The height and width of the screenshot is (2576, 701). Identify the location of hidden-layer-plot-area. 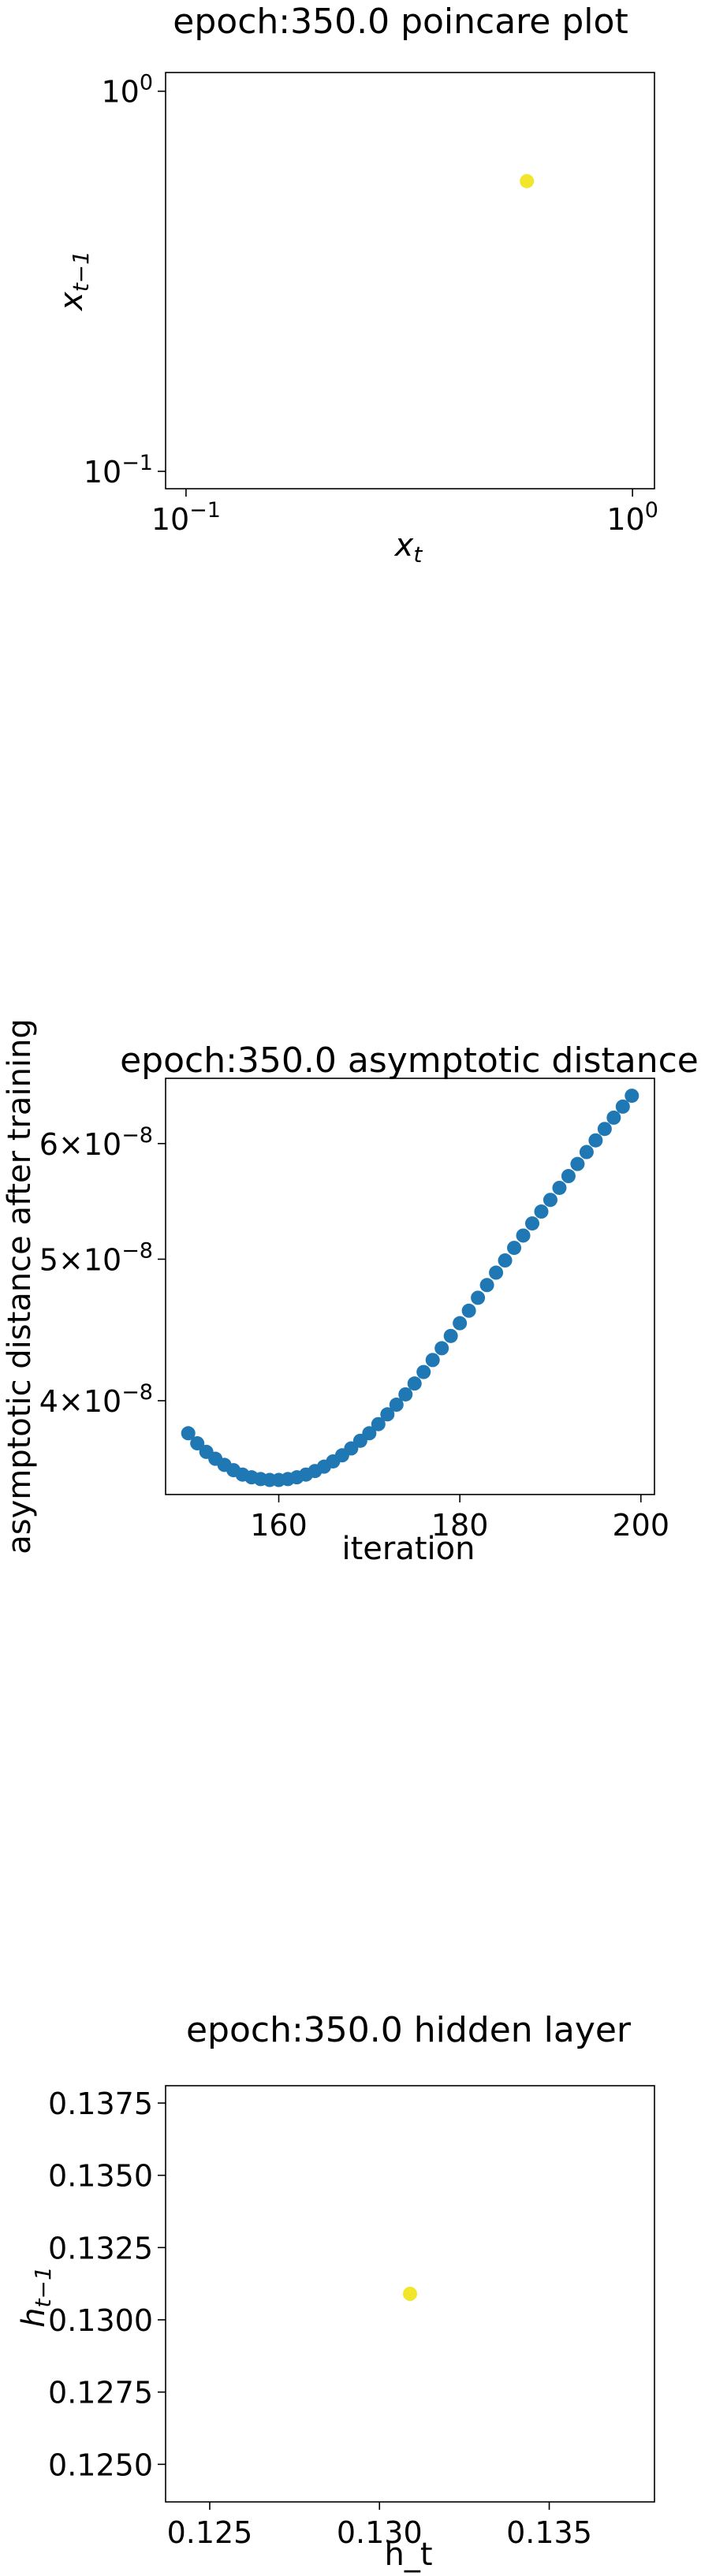
(410, 2294).